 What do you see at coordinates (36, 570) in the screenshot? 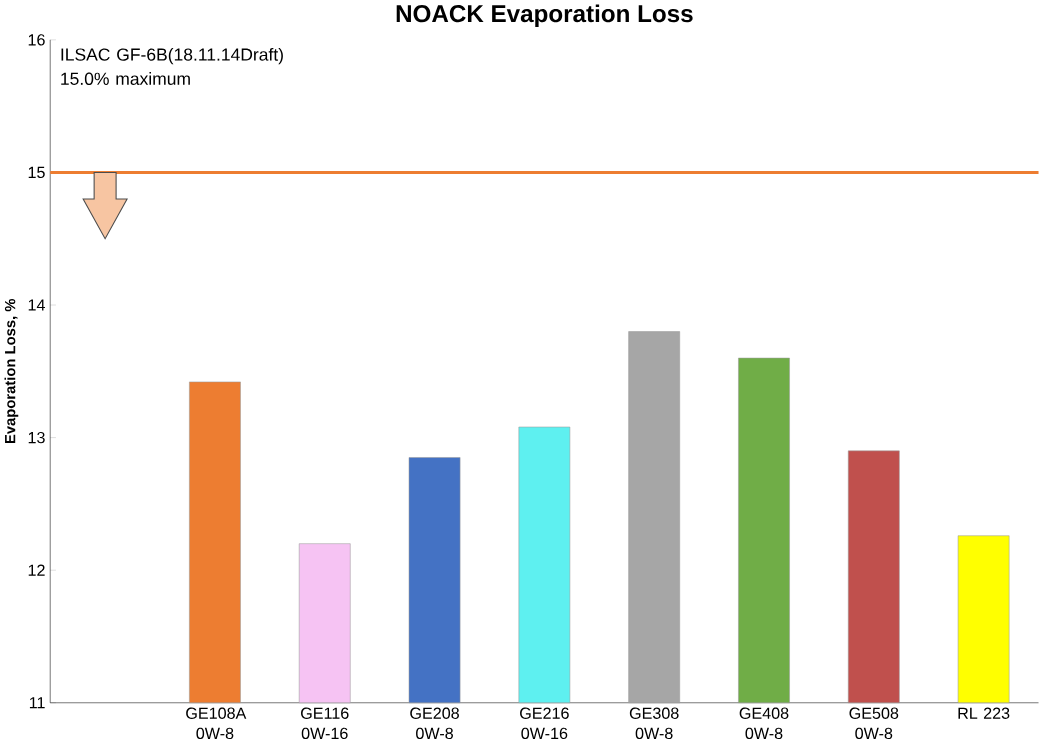
I see `y-tick-label: 12` at bounding box center [36, 570].